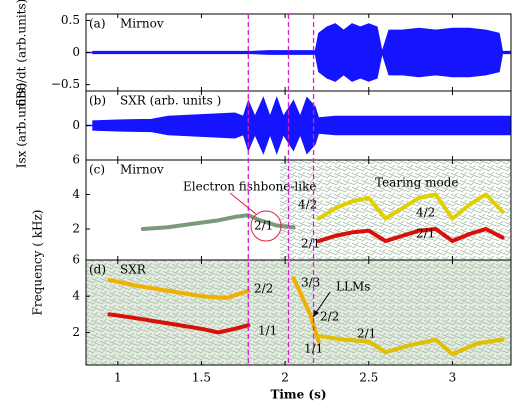 The width and height of the screenshot is (513, 407). I want to click on panel-title: SXR (arb. units ), so click(170, 101).